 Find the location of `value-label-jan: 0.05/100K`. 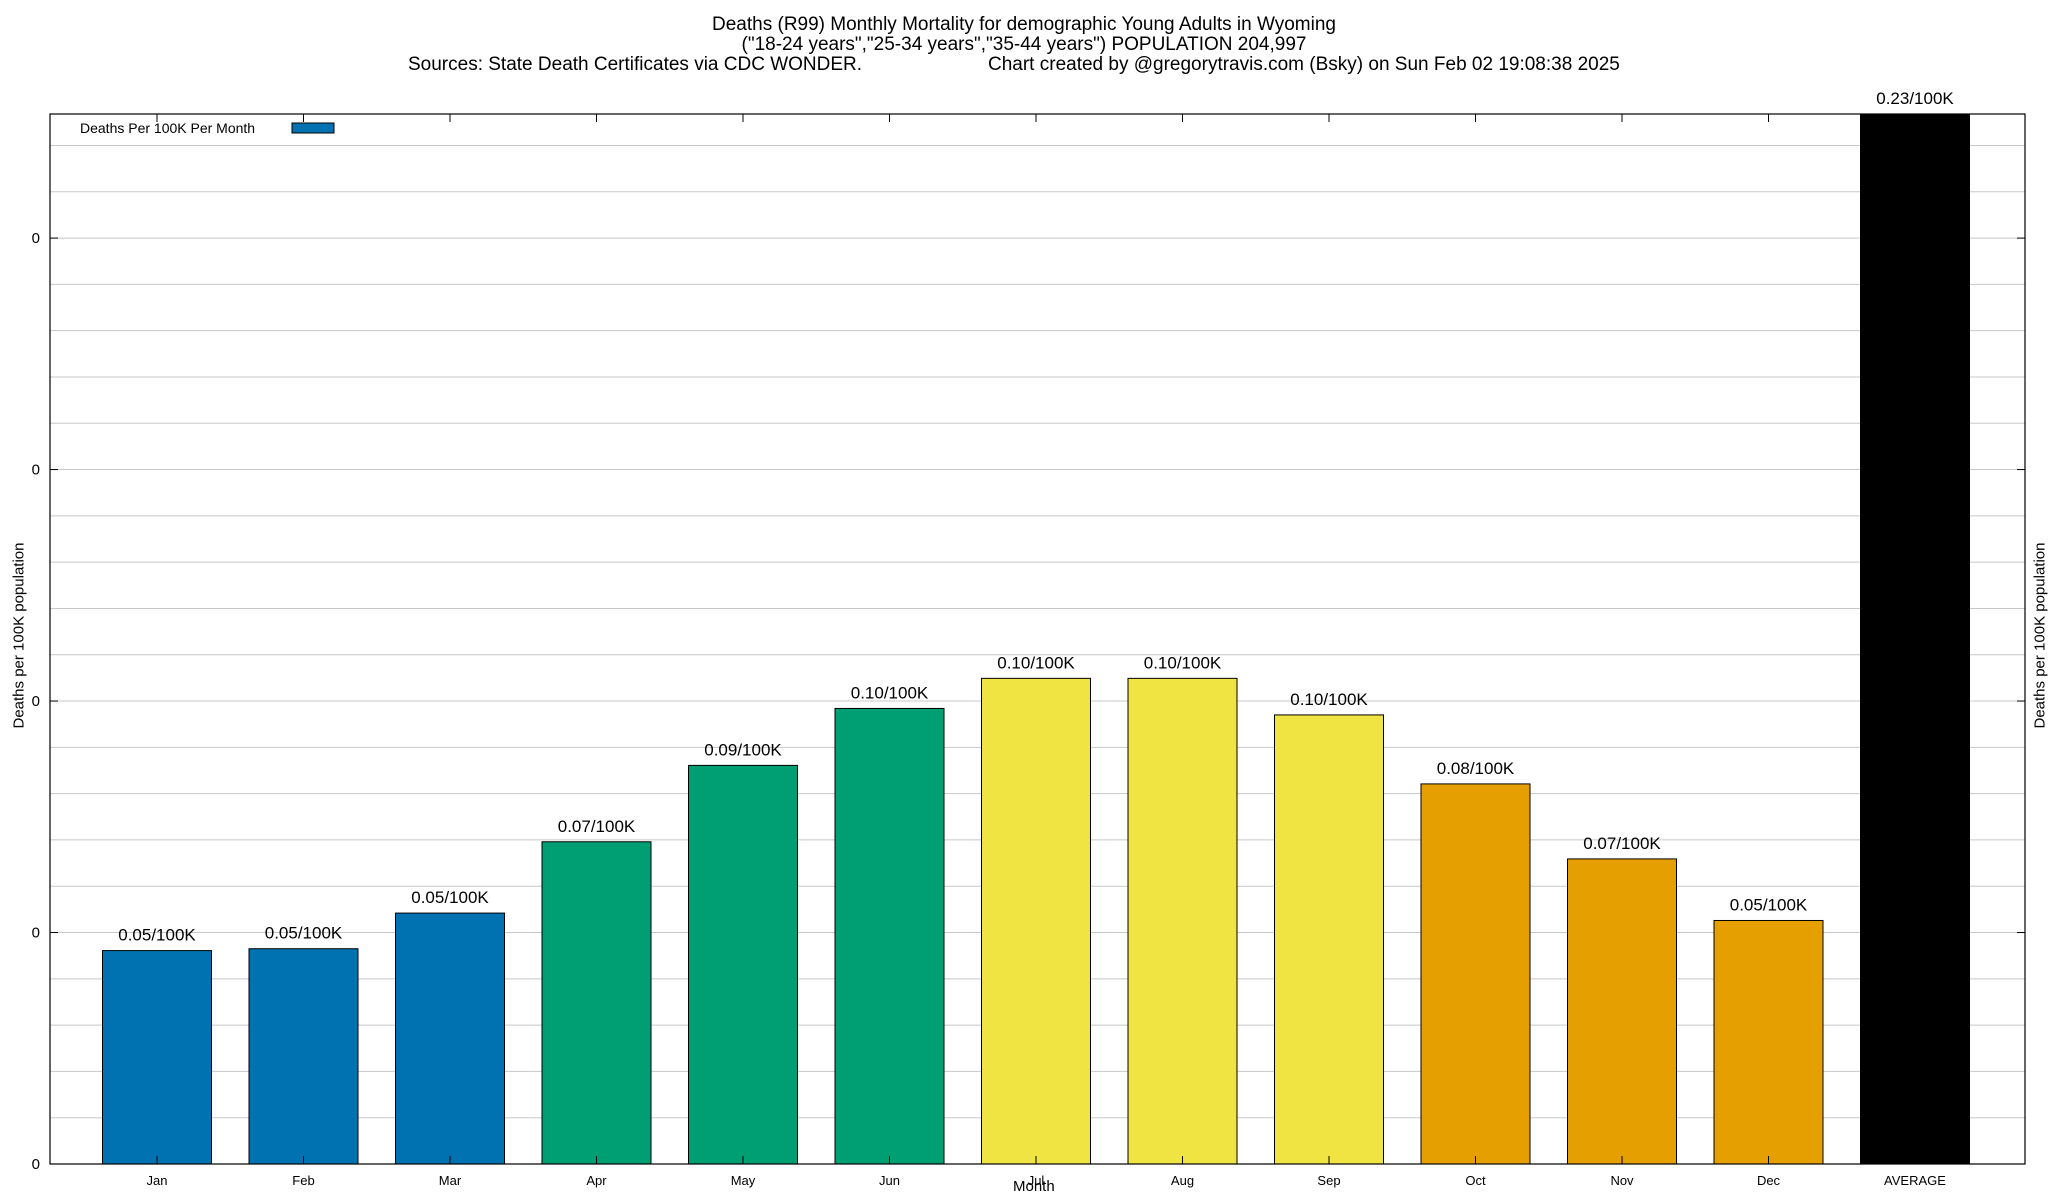

value-label-jan: 0.05/100K is located at coordinates (157, 935).